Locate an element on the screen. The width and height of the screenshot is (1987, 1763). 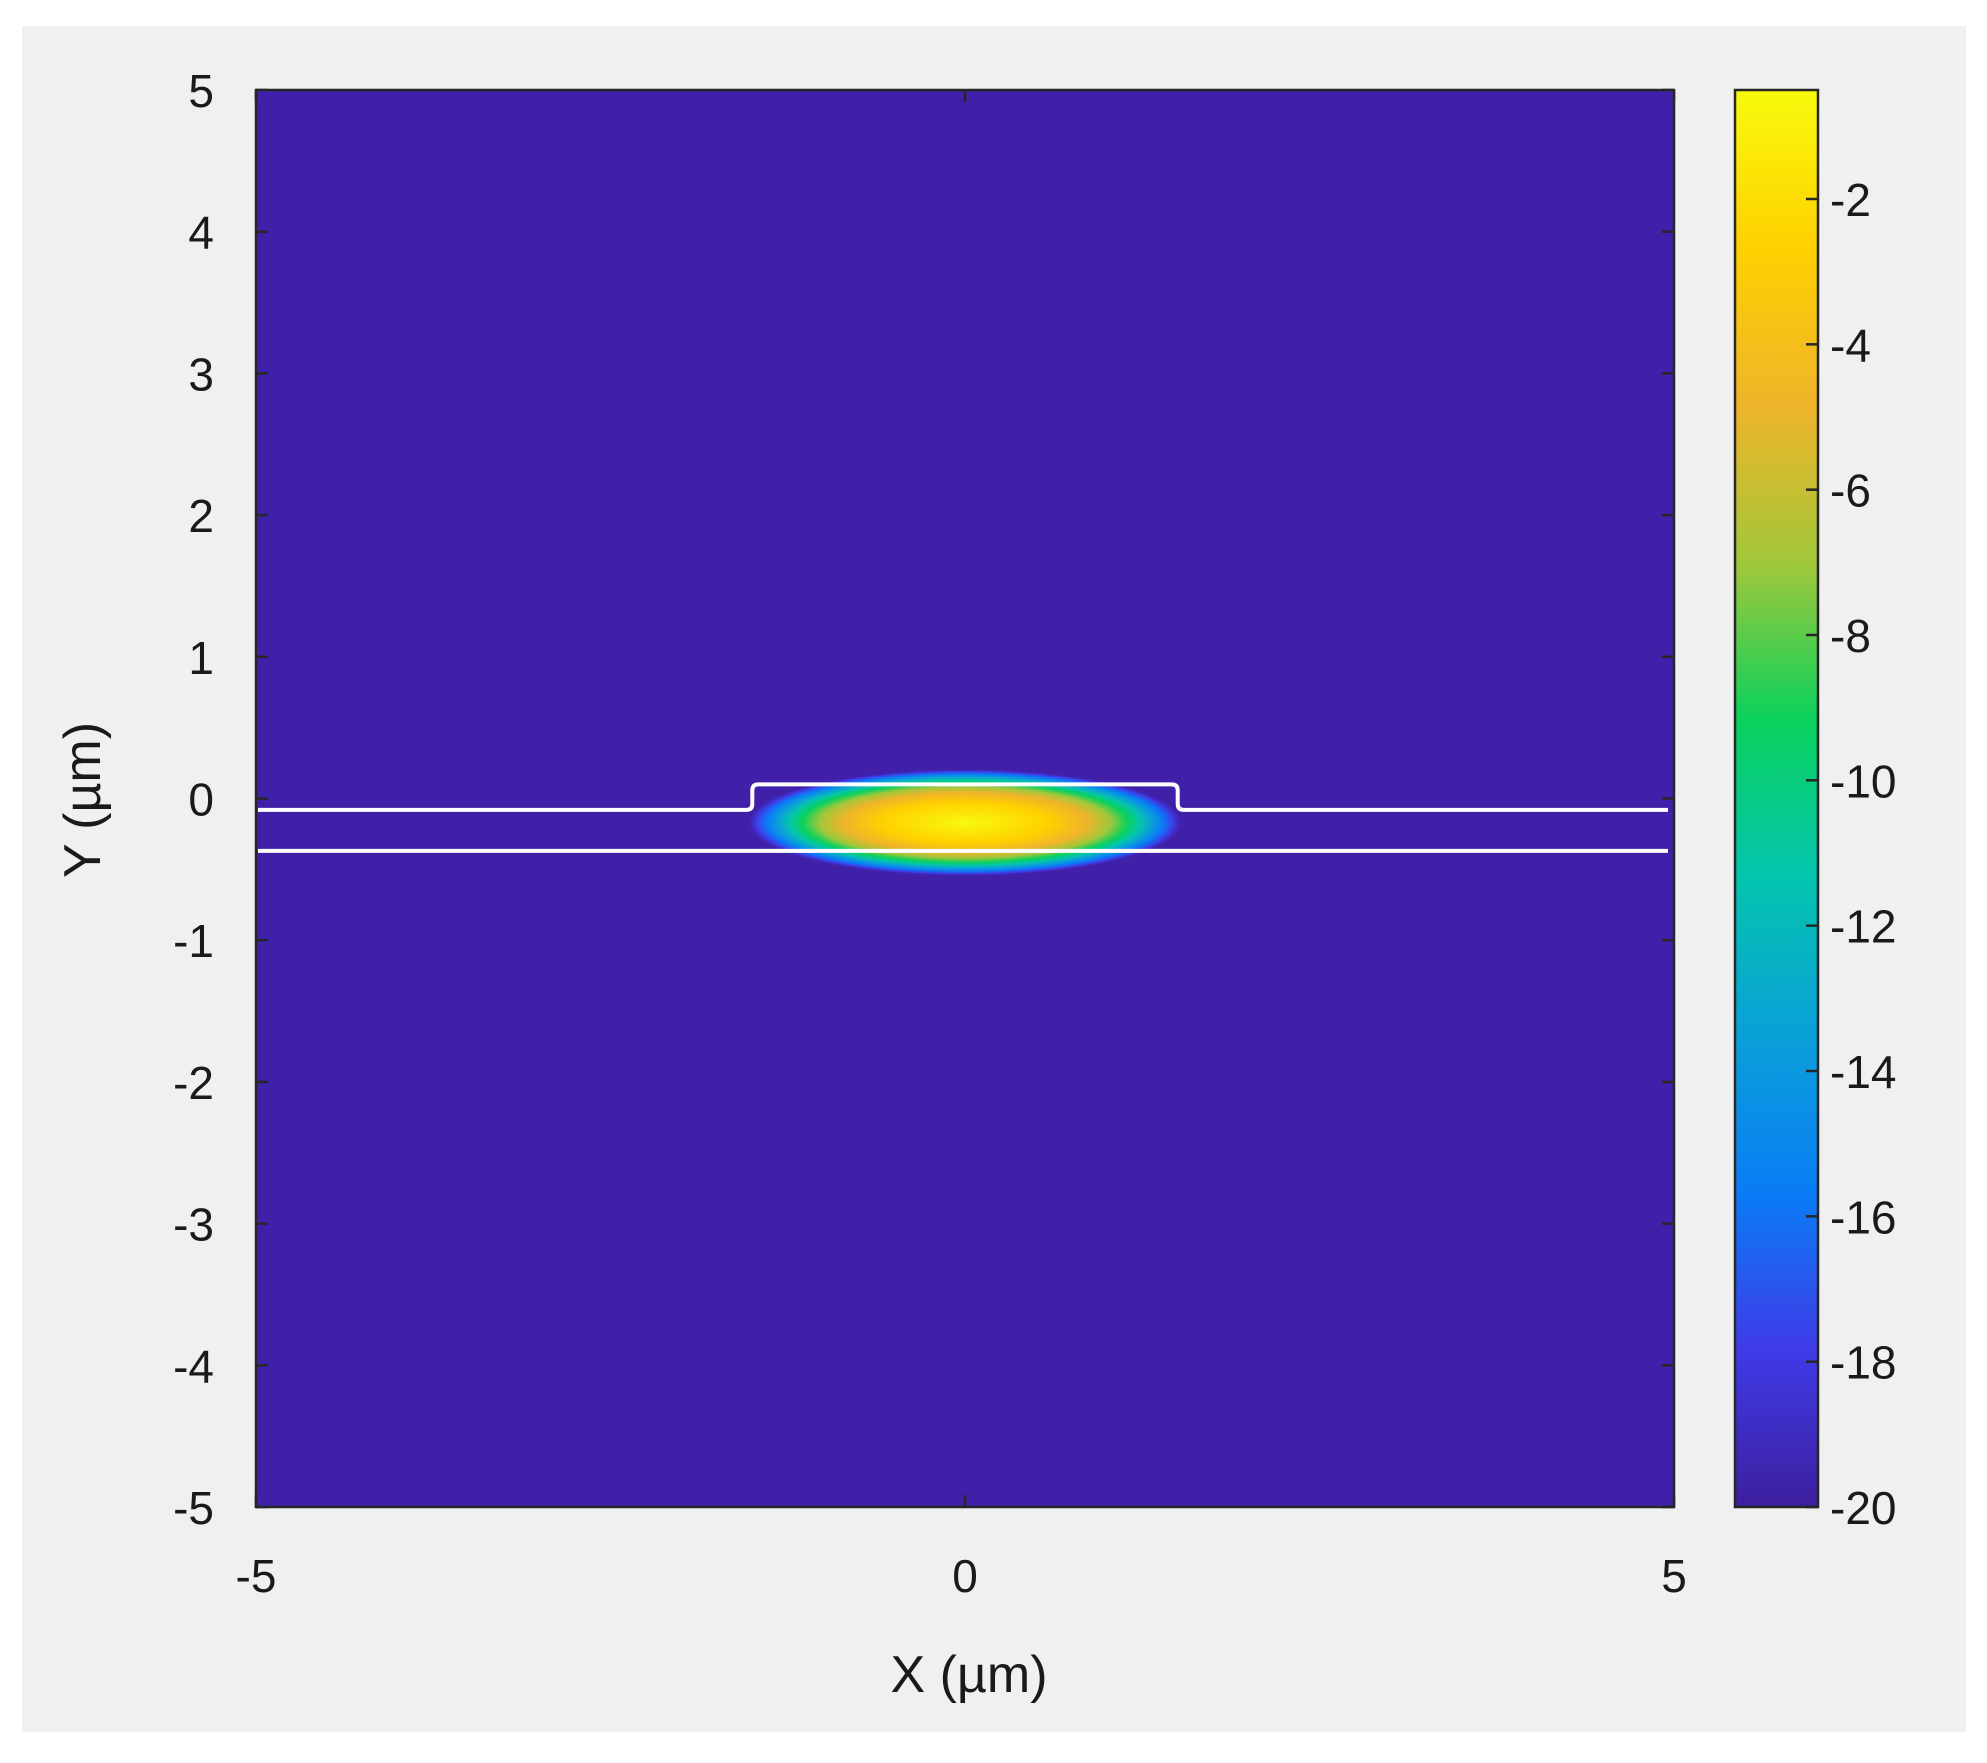
colorbar-tick-label: -10 is located at coordinates (1863, 781).